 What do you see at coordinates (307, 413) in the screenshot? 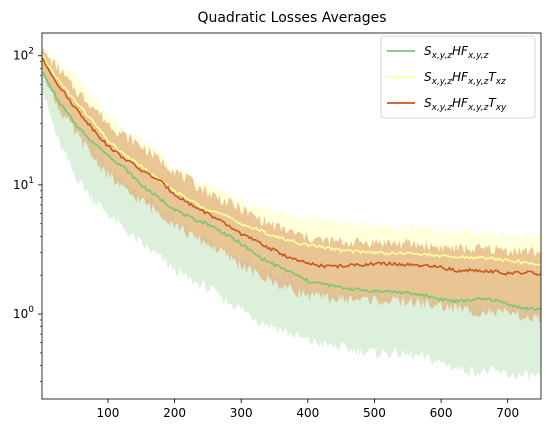
I see `x-tick-label: 400` at bounding box center [307, 413].